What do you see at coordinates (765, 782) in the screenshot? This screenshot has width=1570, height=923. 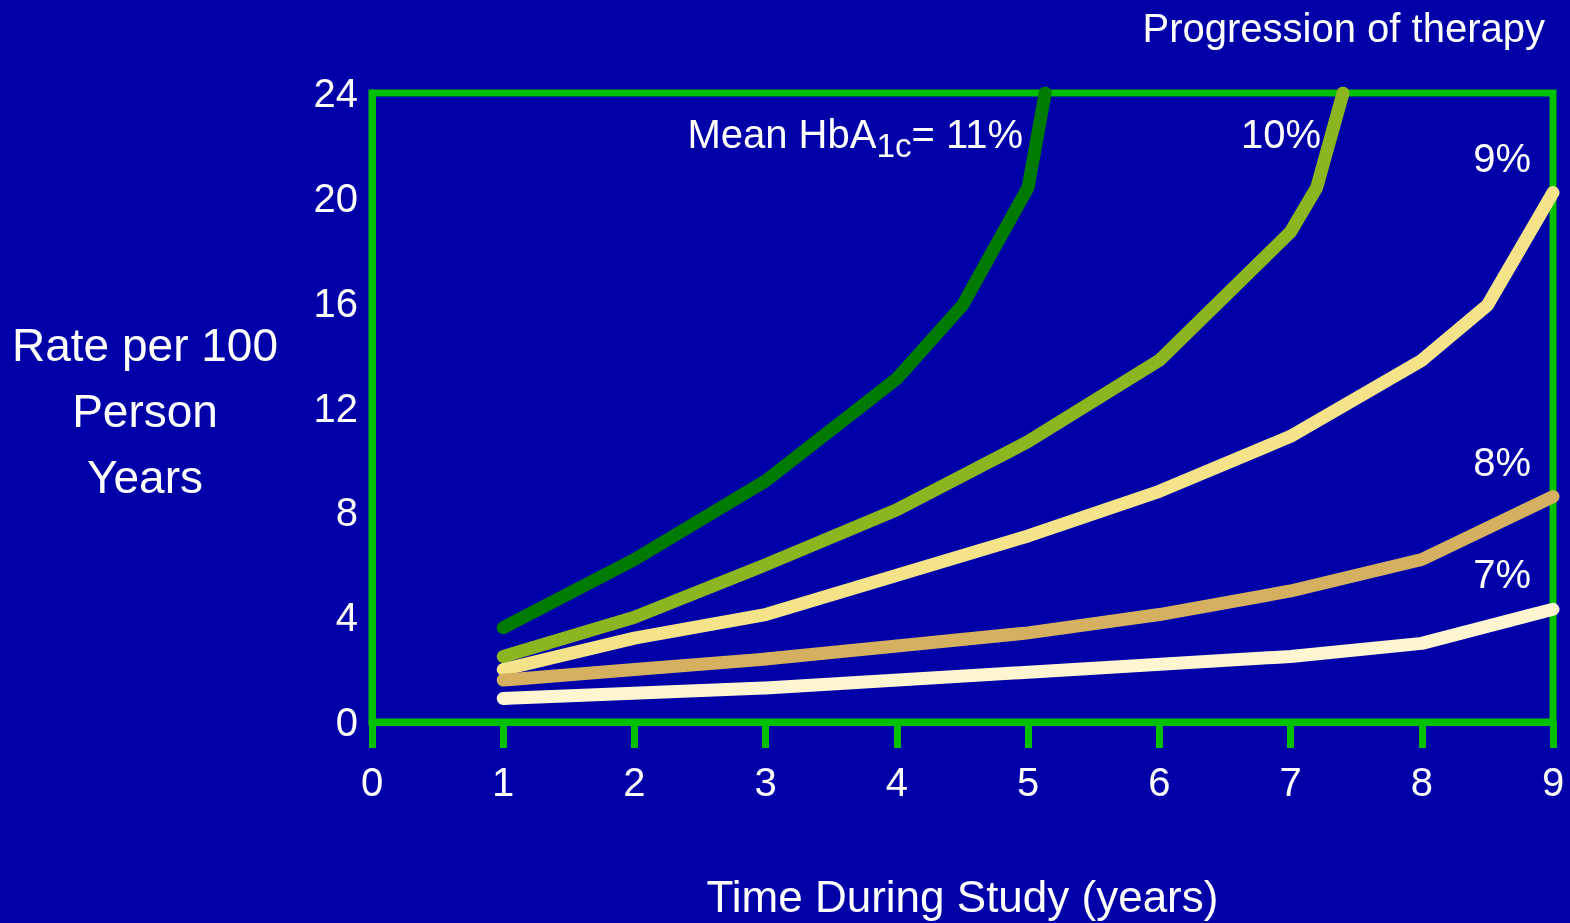 I see `x-tick-label: 3` at bounding box center [765, 782].